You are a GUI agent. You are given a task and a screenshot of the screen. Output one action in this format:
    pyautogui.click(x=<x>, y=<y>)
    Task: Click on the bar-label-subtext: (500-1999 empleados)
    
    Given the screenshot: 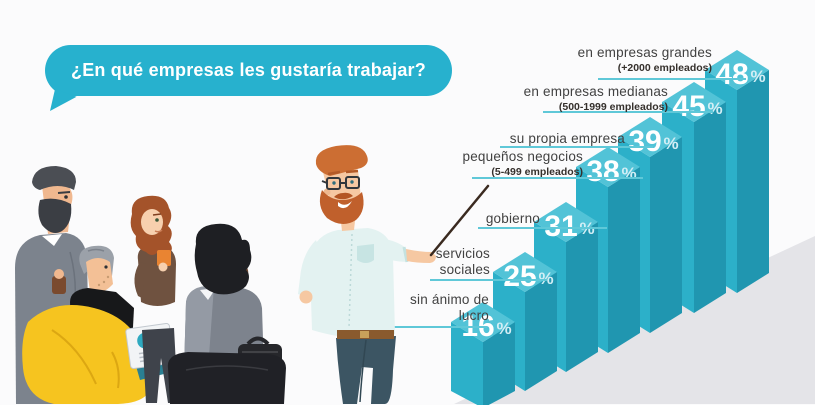 What is the action you would take?
    pyautogui.click(x=613, y=107)
    